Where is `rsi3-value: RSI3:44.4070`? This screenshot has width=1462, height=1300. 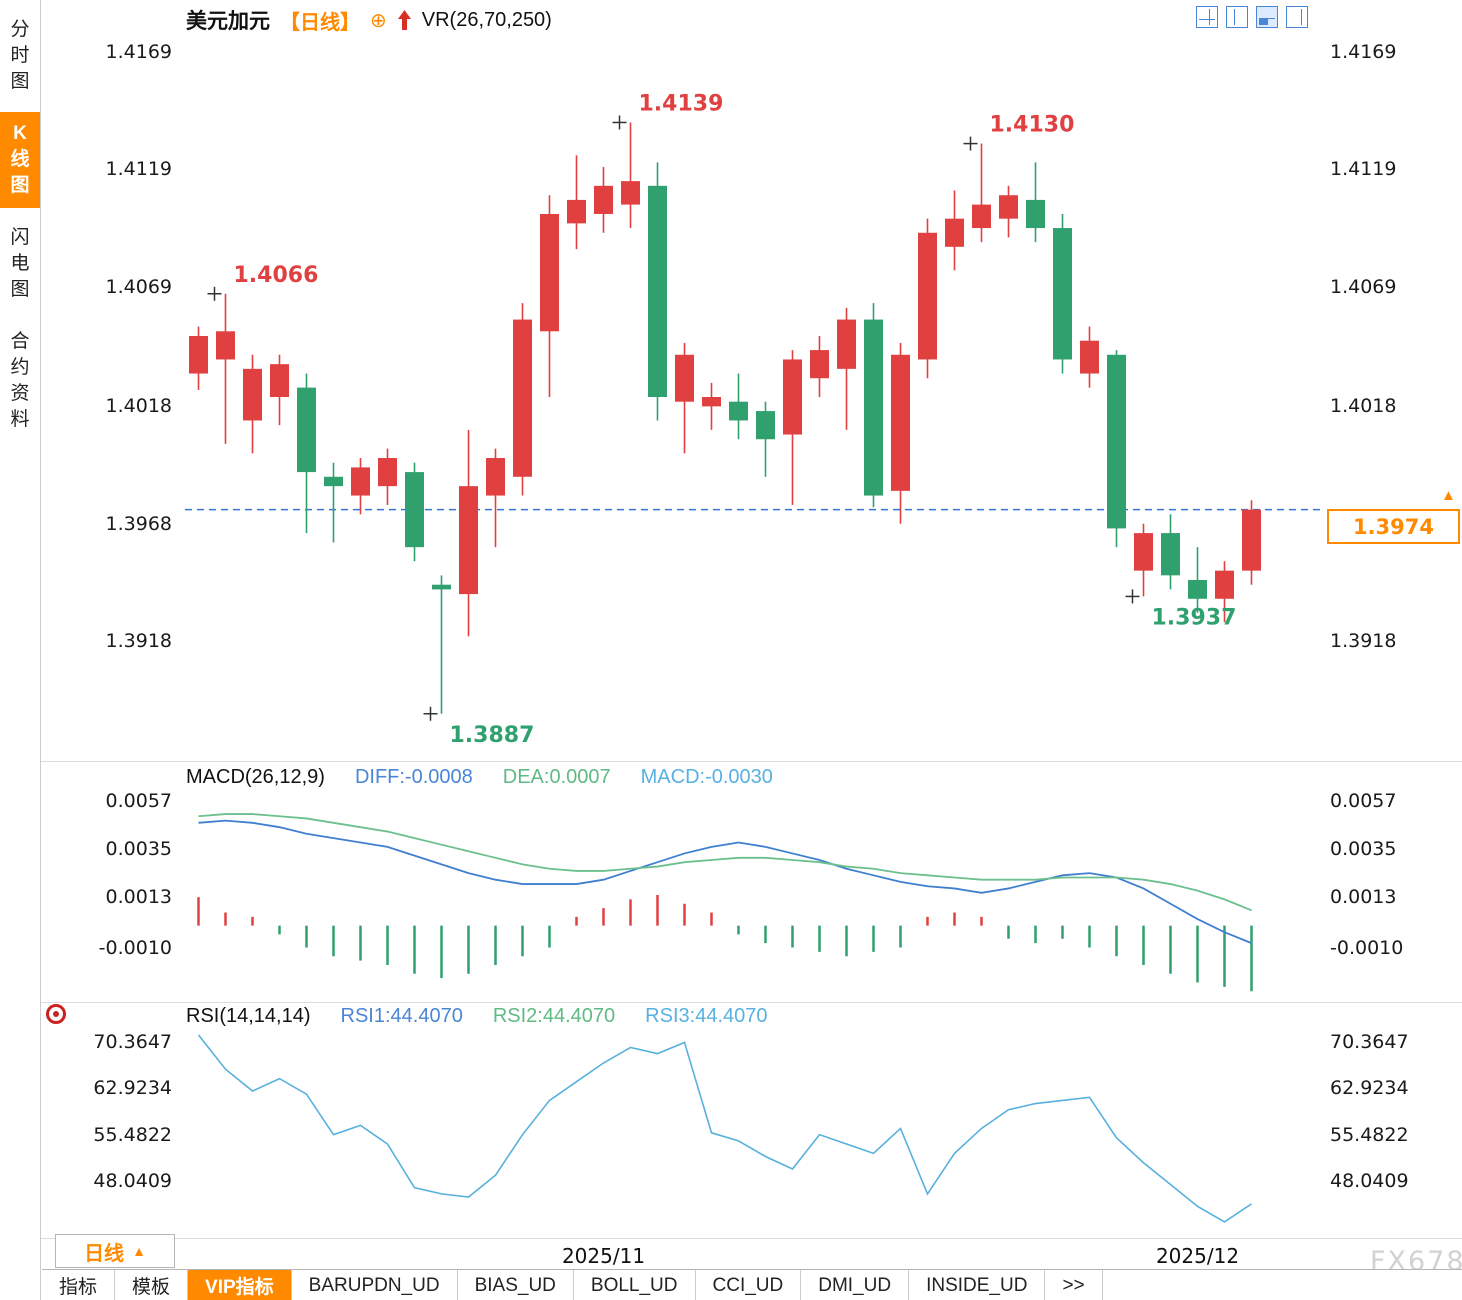
rsi3-value: RSI3:44.4070 is located at coordinates (706, 1016).